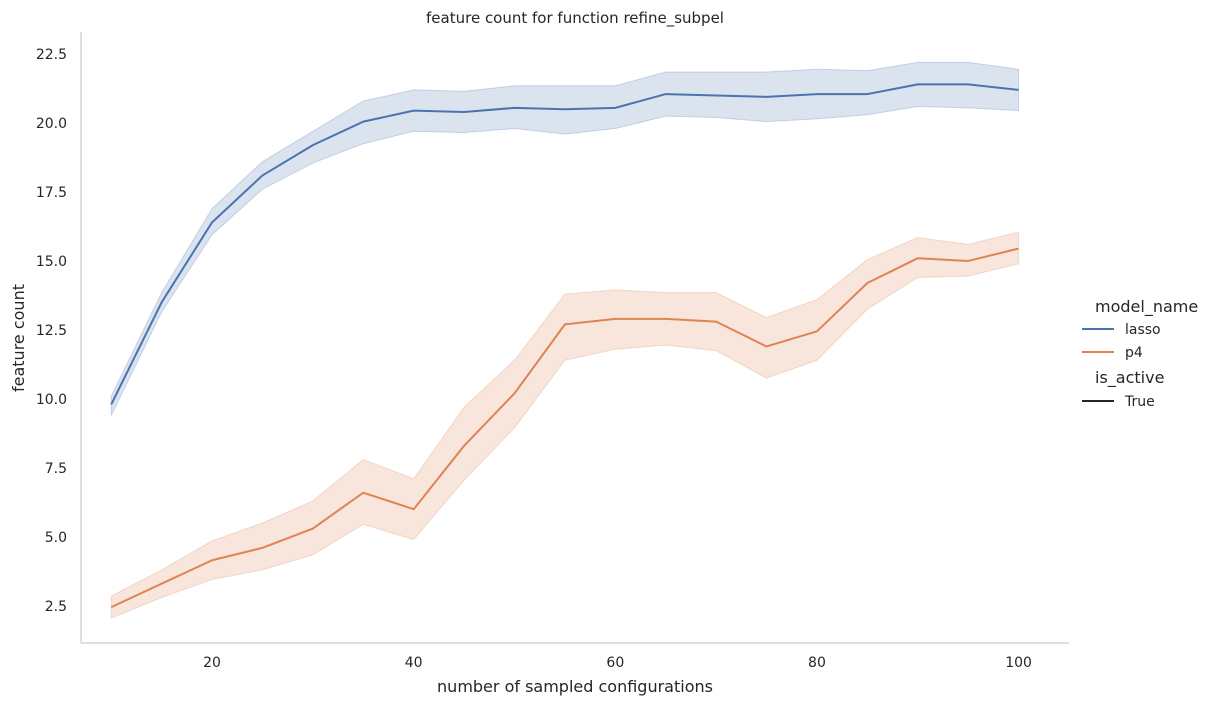 The height and width of the screenshot is (710, 1215). What do you see at coordinates (575, 18) in the screenshot?
I see `chart-title: feature count for function refine_subpel` at bounding box center [575, 18].